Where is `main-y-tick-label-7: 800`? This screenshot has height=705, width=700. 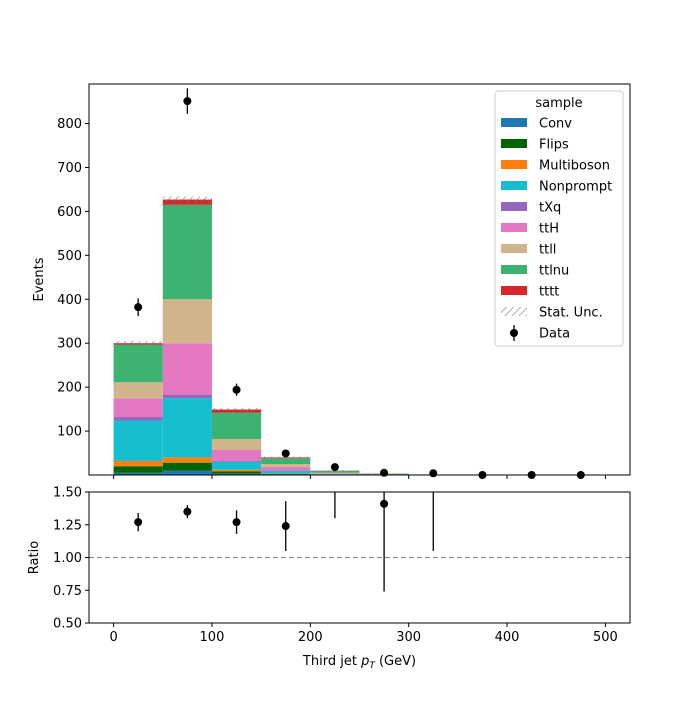
main-y-tick-label-7: 800 is located at coordinates (69, 124).